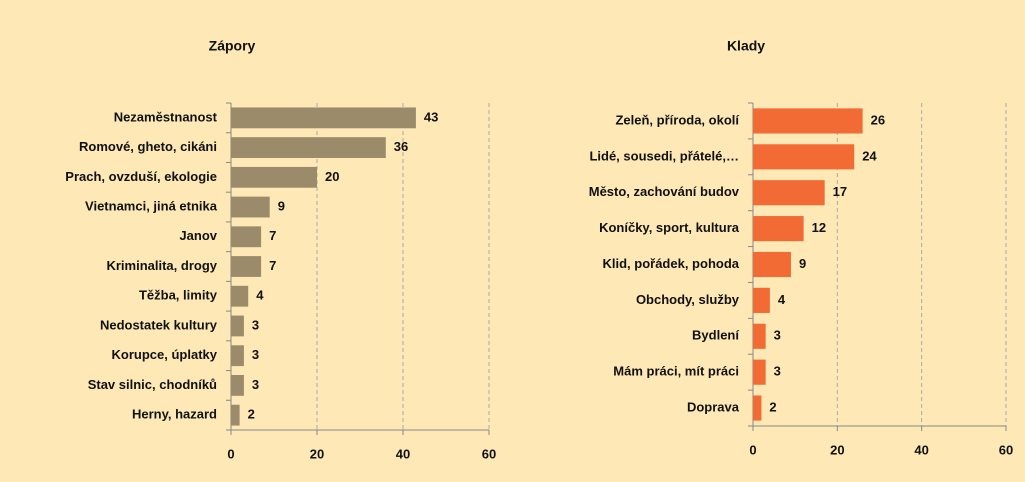 The width and height of the screenshot is (1025, 482). I want to click on y-tick-label: Těžba, limity, so click(178, 295).